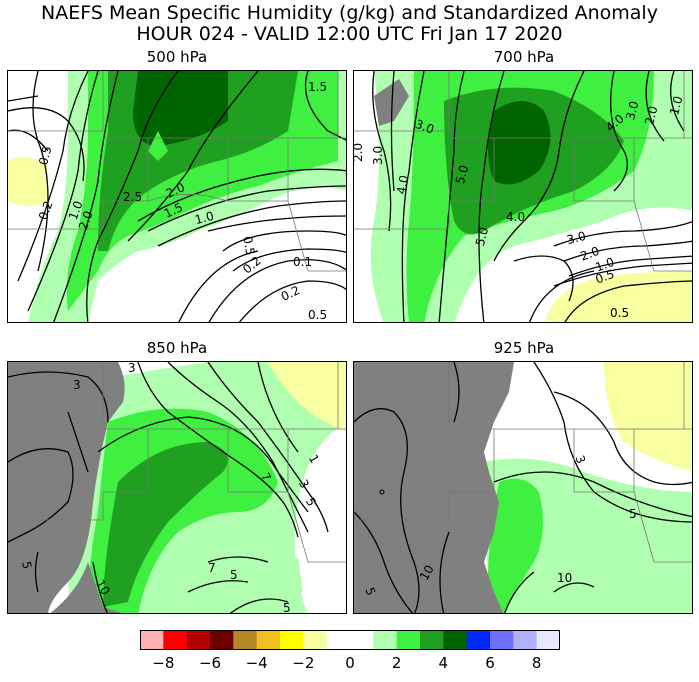 The image size is (699, 682). What do you see at coordinates (443, 663) in the screenshot?
I see `colorbar-tick-label: 4` at bounding box center [443, 663].